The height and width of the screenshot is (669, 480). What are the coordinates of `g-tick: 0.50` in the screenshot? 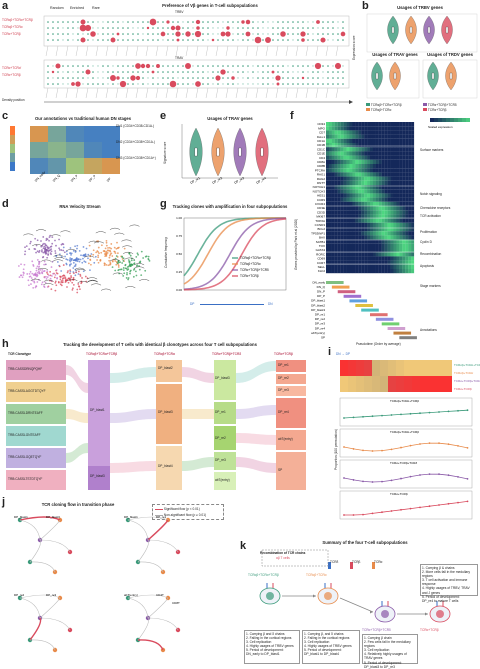 It's located at (179, 254).